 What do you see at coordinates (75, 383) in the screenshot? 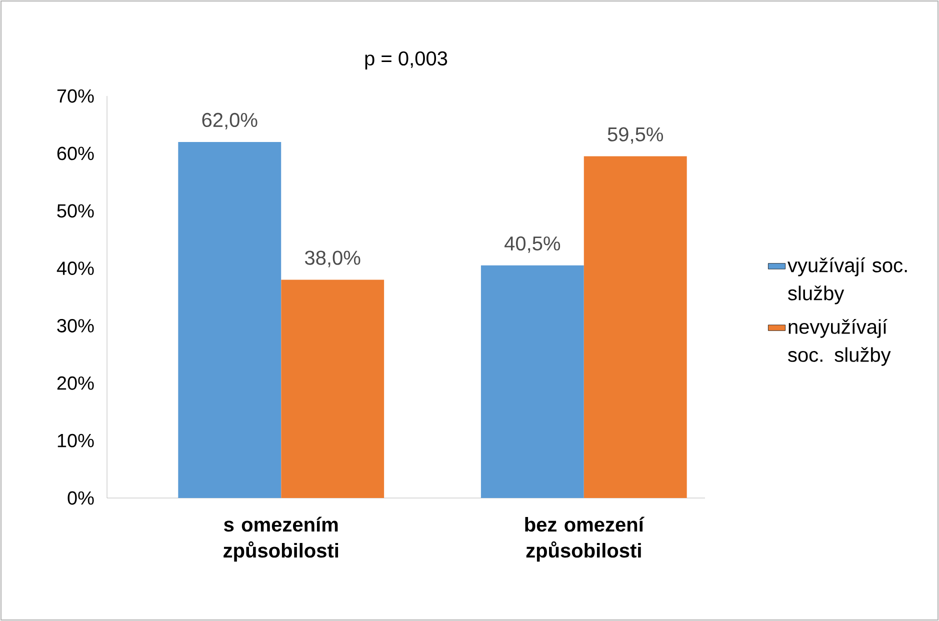
I see `y-tick-label: 20%` at bounding box center [75, 383].